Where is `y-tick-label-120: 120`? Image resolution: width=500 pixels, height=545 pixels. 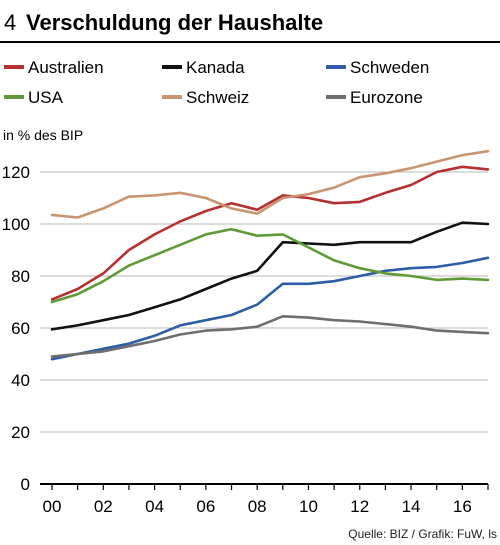
y-tick-label-120: 120 is located at coordinates (16, 172).